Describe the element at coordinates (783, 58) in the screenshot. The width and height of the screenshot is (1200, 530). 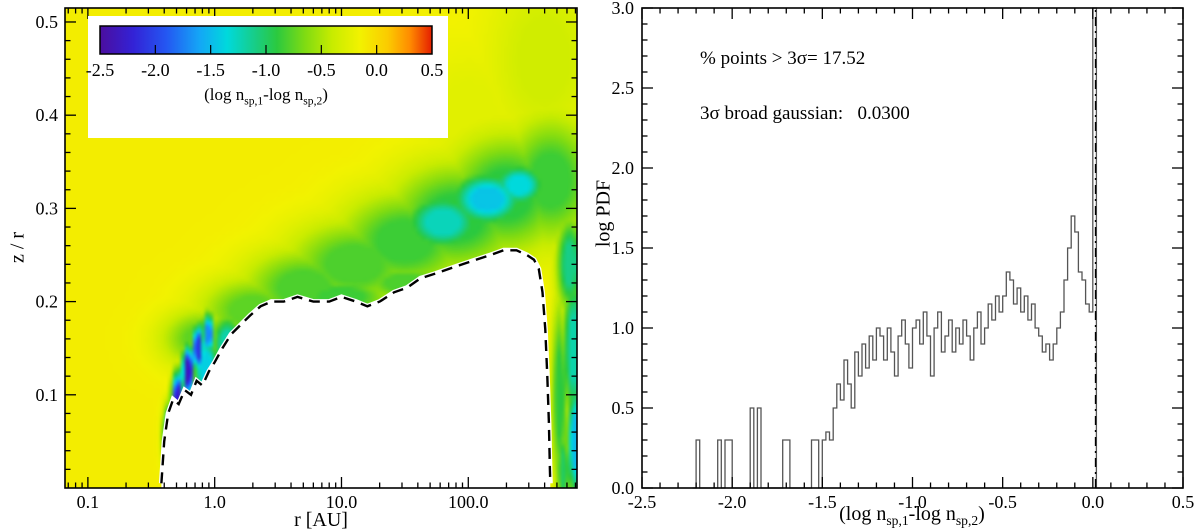
I see `annotation-percent-points: % points > 3σ= 17.52` at that location.